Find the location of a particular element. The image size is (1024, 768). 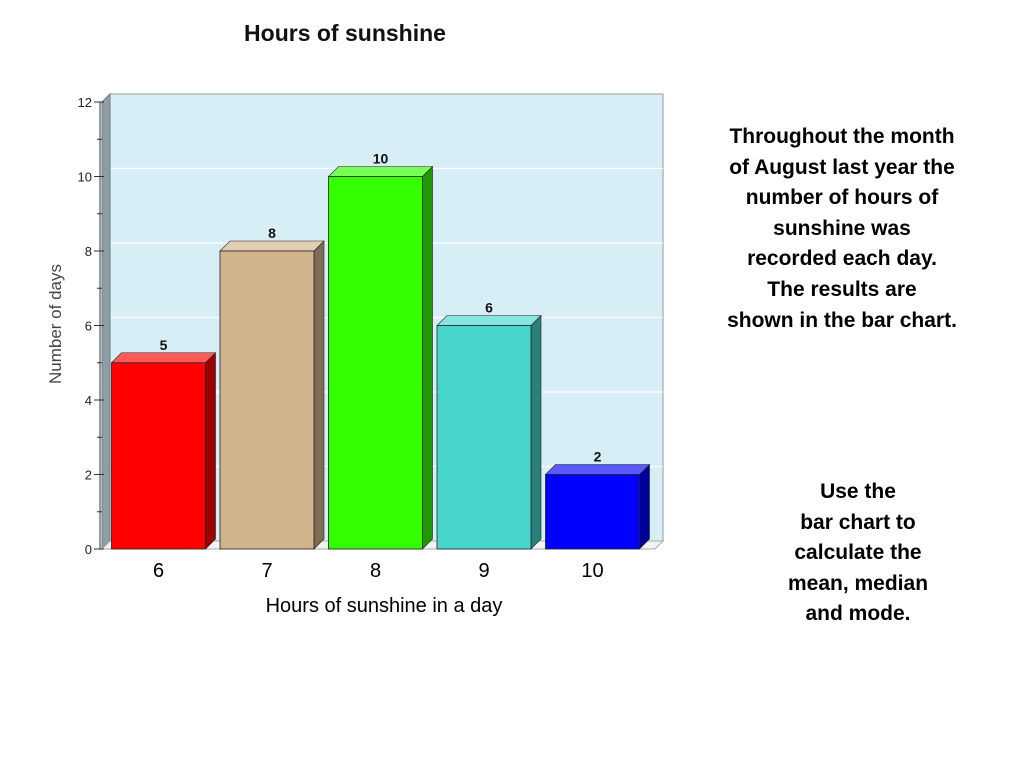

task-line: calculate the is located at coordinates (858, 553).